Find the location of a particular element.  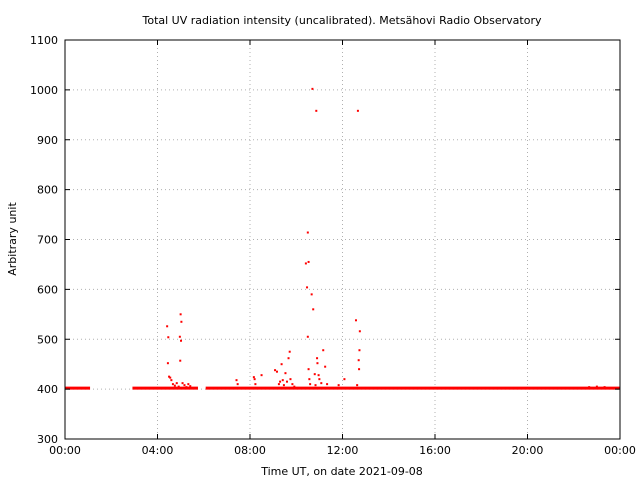

y-axis-label: Arbitrary unit is located at coordinates (12, 239).